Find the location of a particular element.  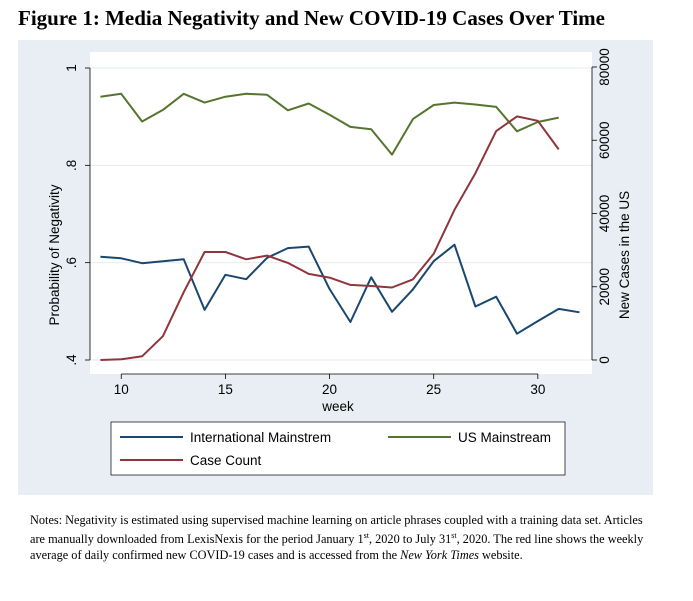

notes-text-4: website. is located at coordinates (500, 555).